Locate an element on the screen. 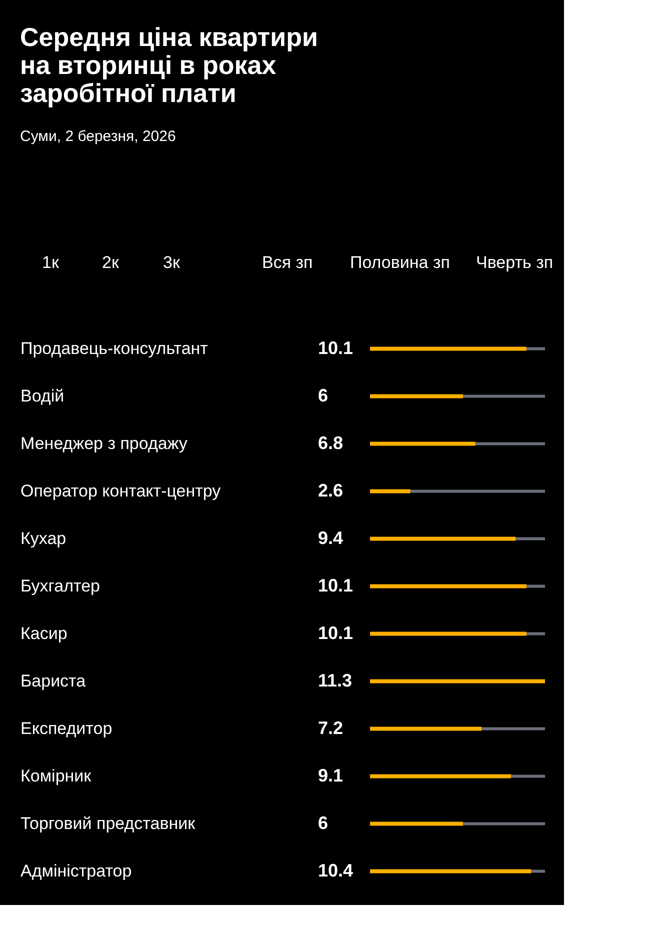  y-tick-label: Кухар is located at coordinates (43, 538).